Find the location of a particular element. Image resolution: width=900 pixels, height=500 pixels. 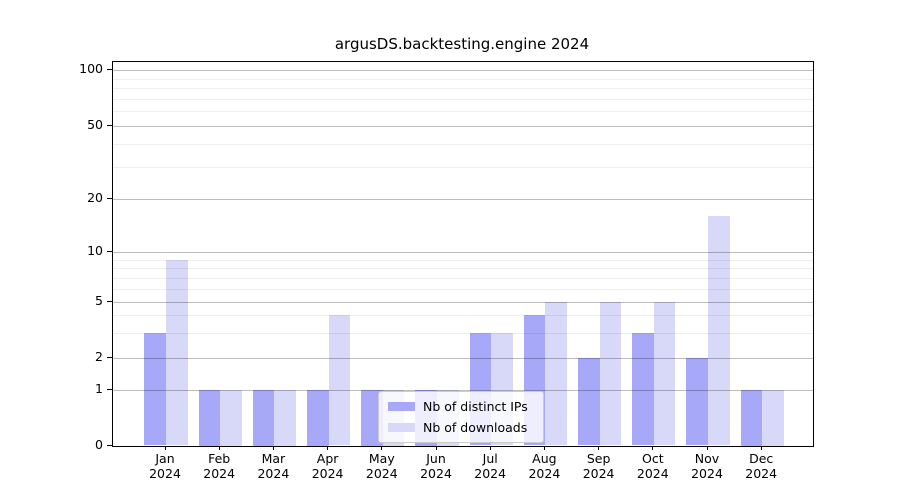

bar-downloads-nov is located at coordinates (719, 331).